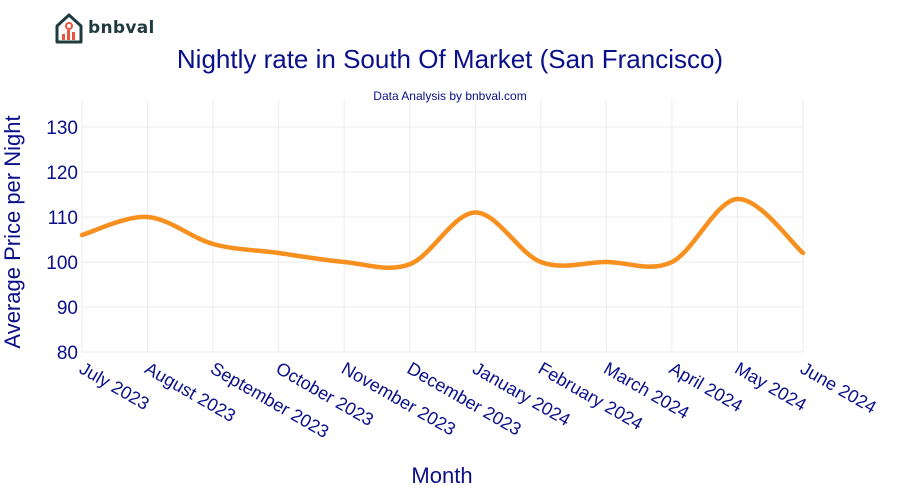 This screenshot has height=500, width=900. I want to click on x-tick-label: June 2024, so click(838, 387).